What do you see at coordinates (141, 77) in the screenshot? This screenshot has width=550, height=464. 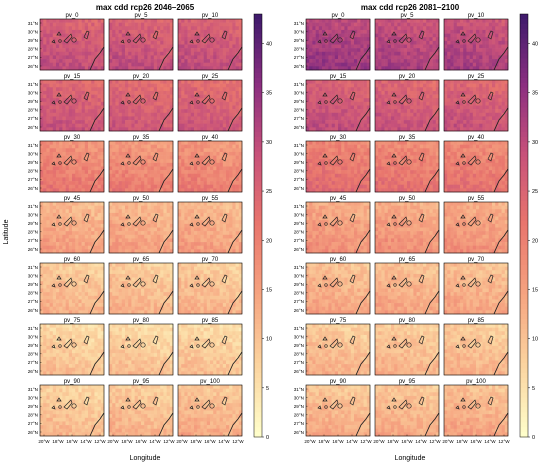 I see `panel-label: pv_20` at bounding box center [141, 77].